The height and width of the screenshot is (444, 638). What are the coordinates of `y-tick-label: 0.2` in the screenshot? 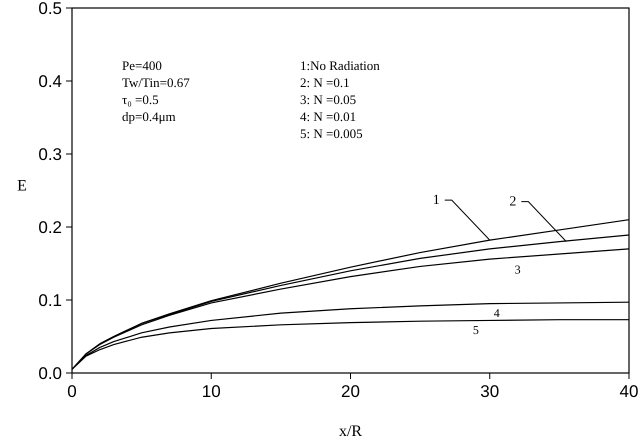 It's located at (50, 227).